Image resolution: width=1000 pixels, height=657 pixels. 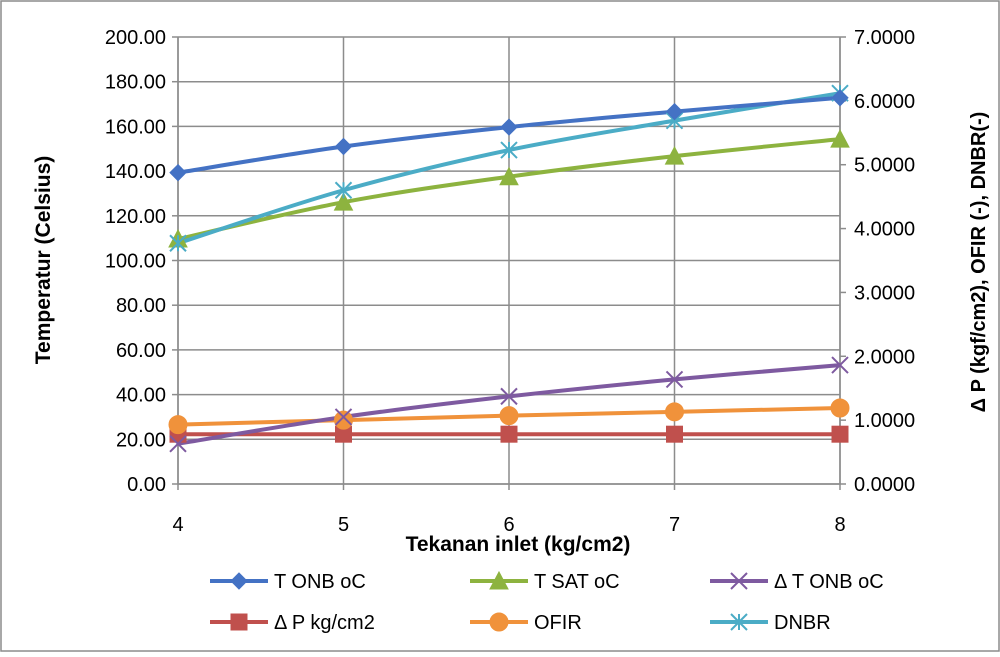 I want to click on y-tick-label: 40.00, so click(x=141, y=396).